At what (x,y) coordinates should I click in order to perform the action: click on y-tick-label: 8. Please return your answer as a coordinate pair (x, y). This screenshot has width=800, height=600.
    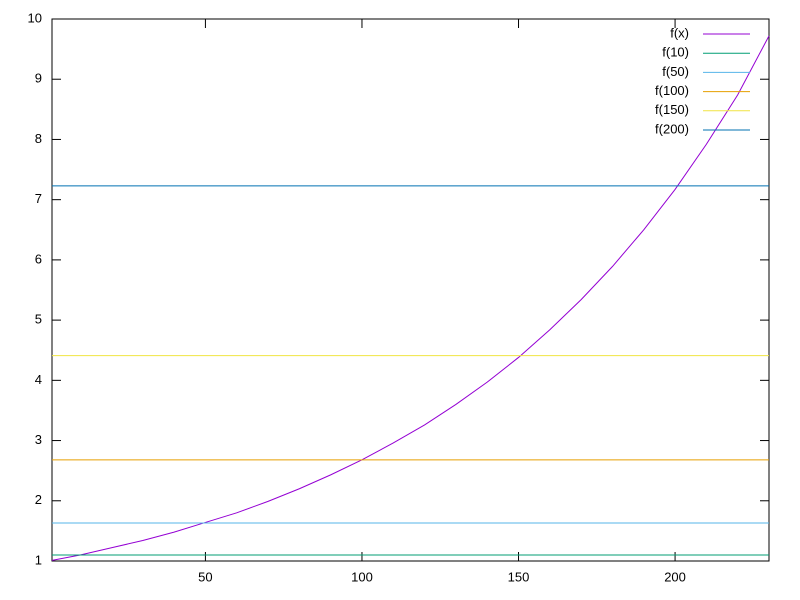
    Looking at the image, I should click on (38, 138).